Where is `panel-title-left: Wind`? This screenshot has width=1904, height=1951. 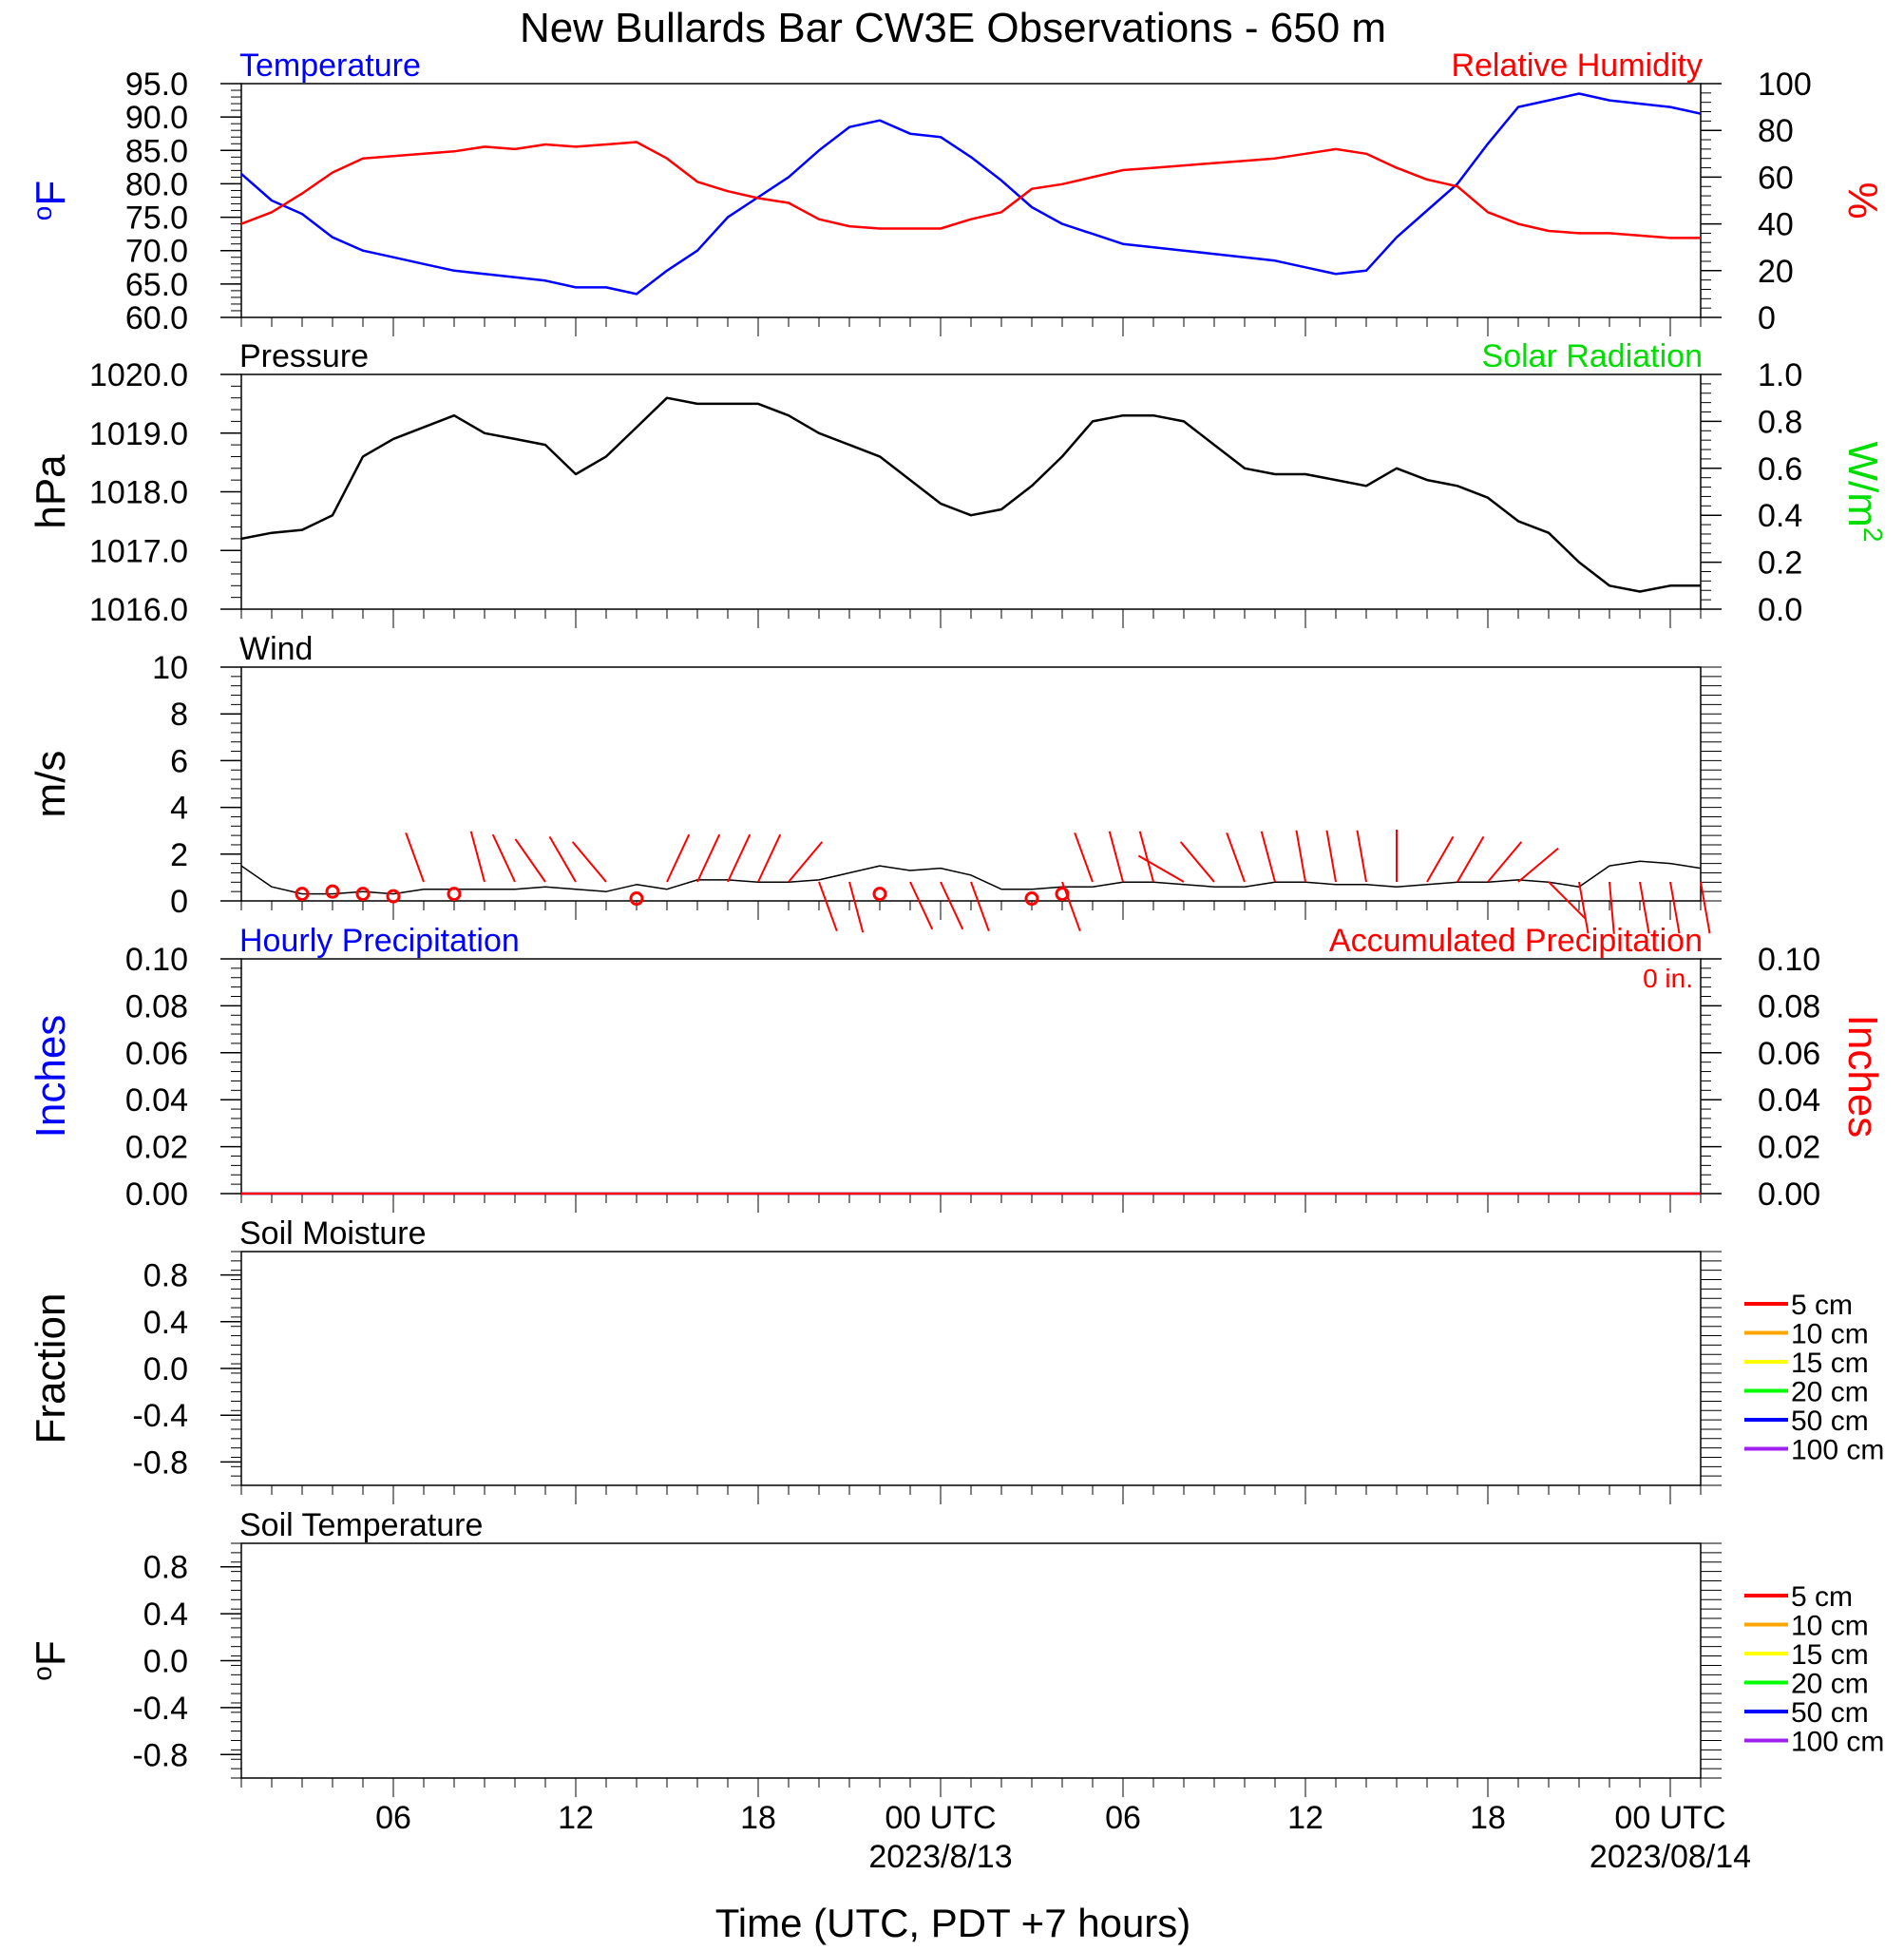
panel-title-left: Wind is located at coordinates (276, 649).